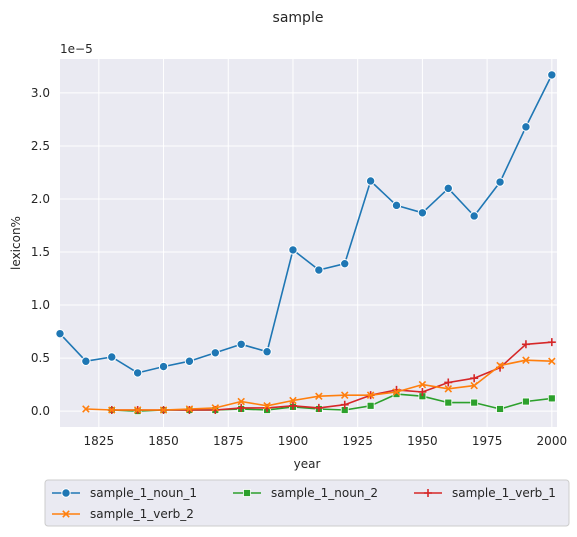 The image size is (577, 537). I want to click on series-line, so click(331, 376).